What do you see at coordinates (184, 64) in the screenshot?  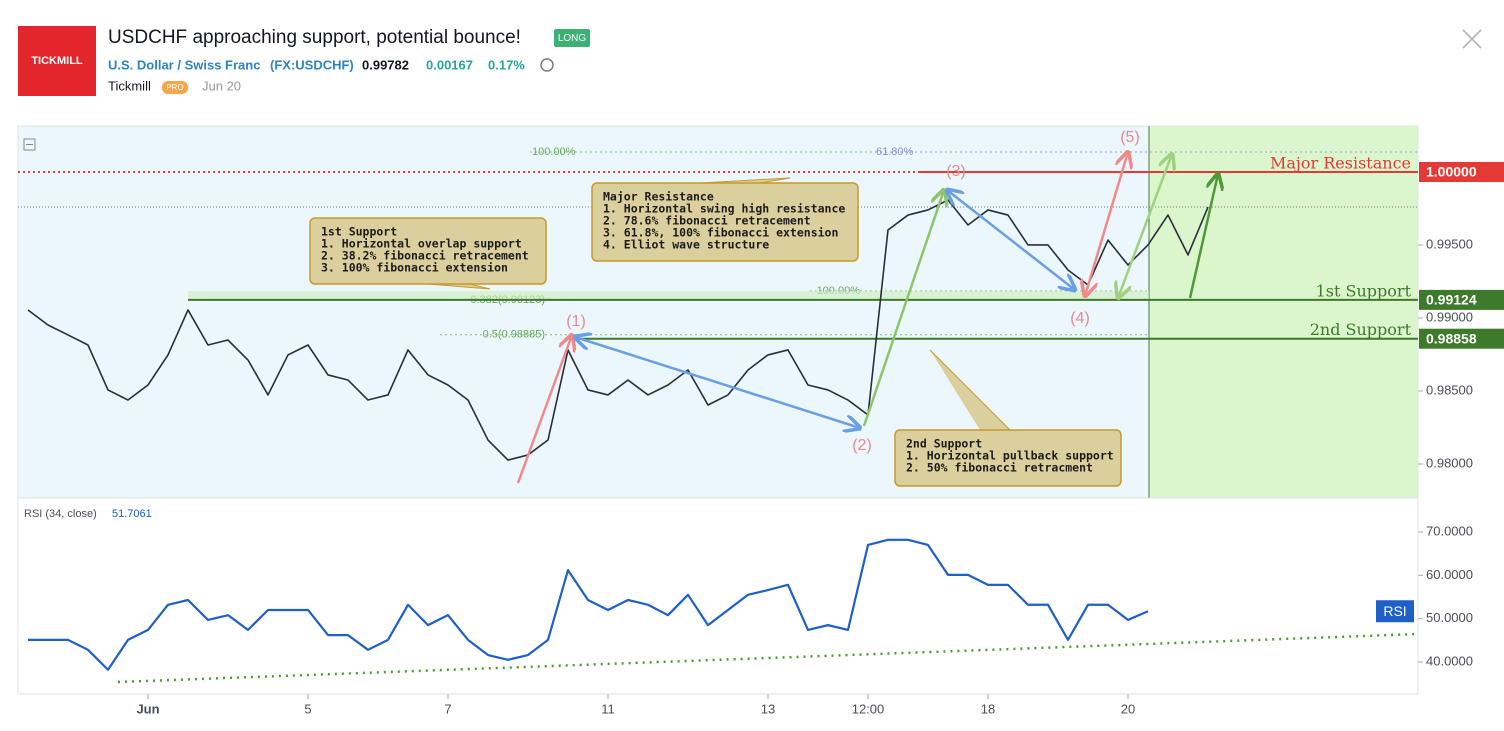 I see `pair-name: U.S. Dollar / Swiss Franc` at bounding box center [184, 64].